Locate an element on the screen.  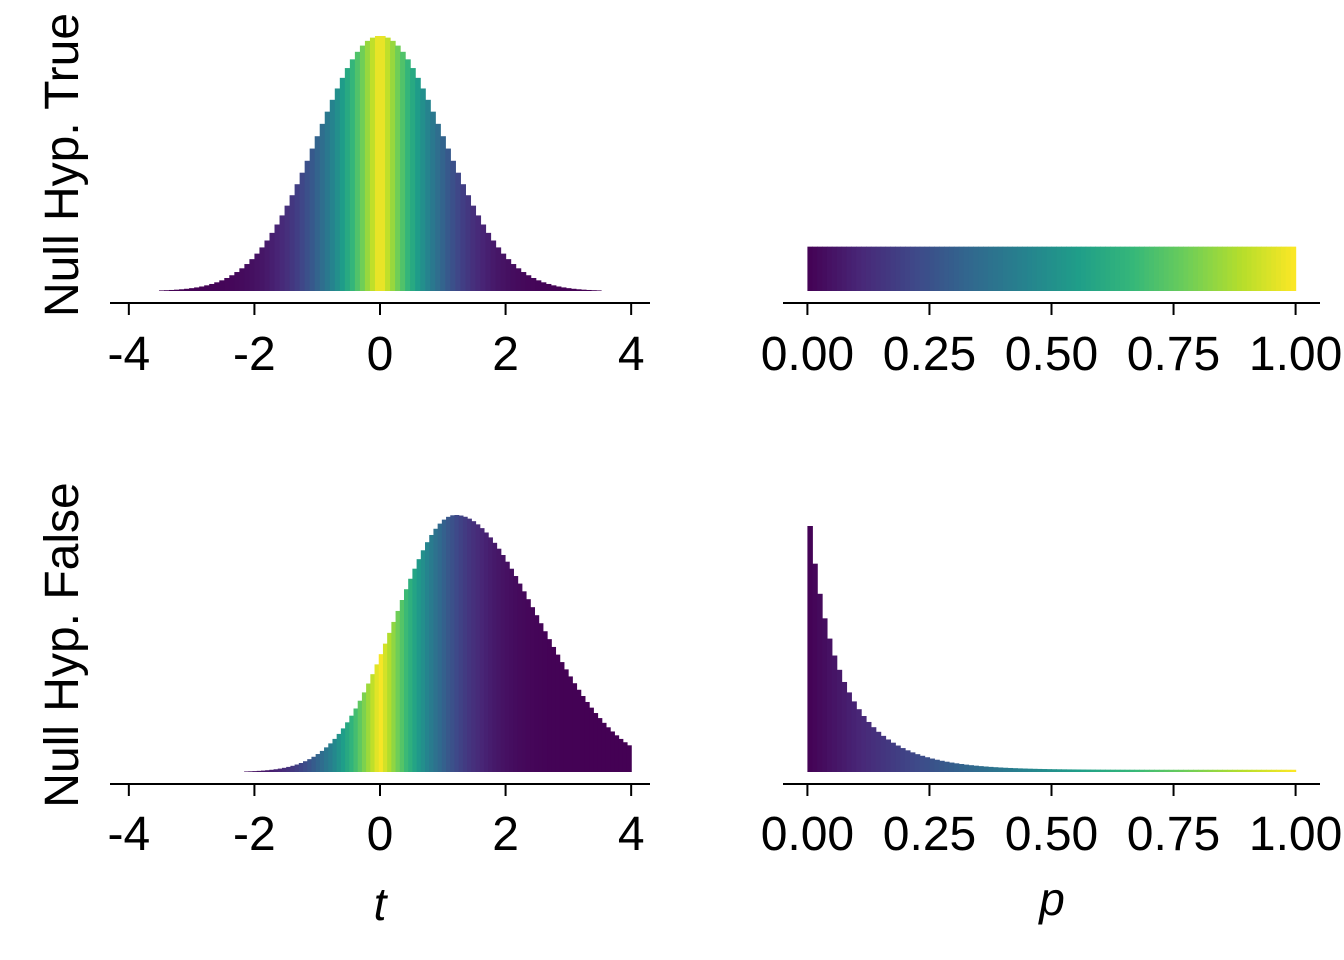
x-tick-label: -4 is located at coordinates (128, 834).